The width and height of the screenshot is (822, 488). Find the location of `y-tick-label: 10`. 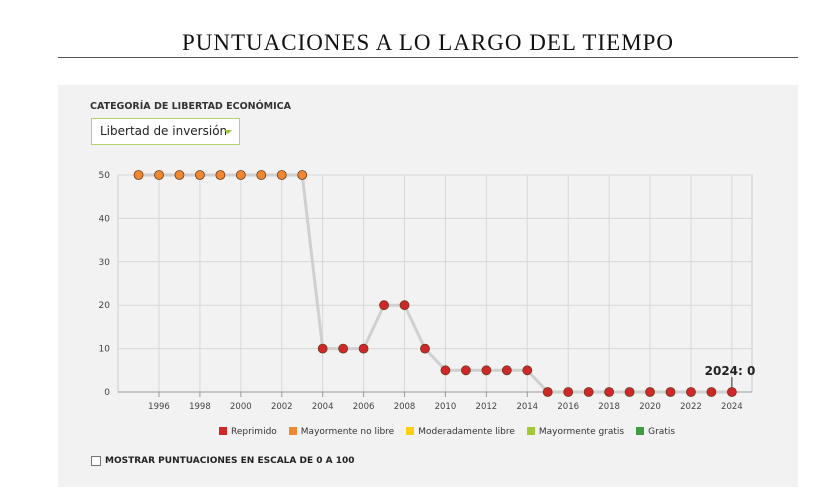

y-tick-label: 10 is located at coordinates (105, 350).